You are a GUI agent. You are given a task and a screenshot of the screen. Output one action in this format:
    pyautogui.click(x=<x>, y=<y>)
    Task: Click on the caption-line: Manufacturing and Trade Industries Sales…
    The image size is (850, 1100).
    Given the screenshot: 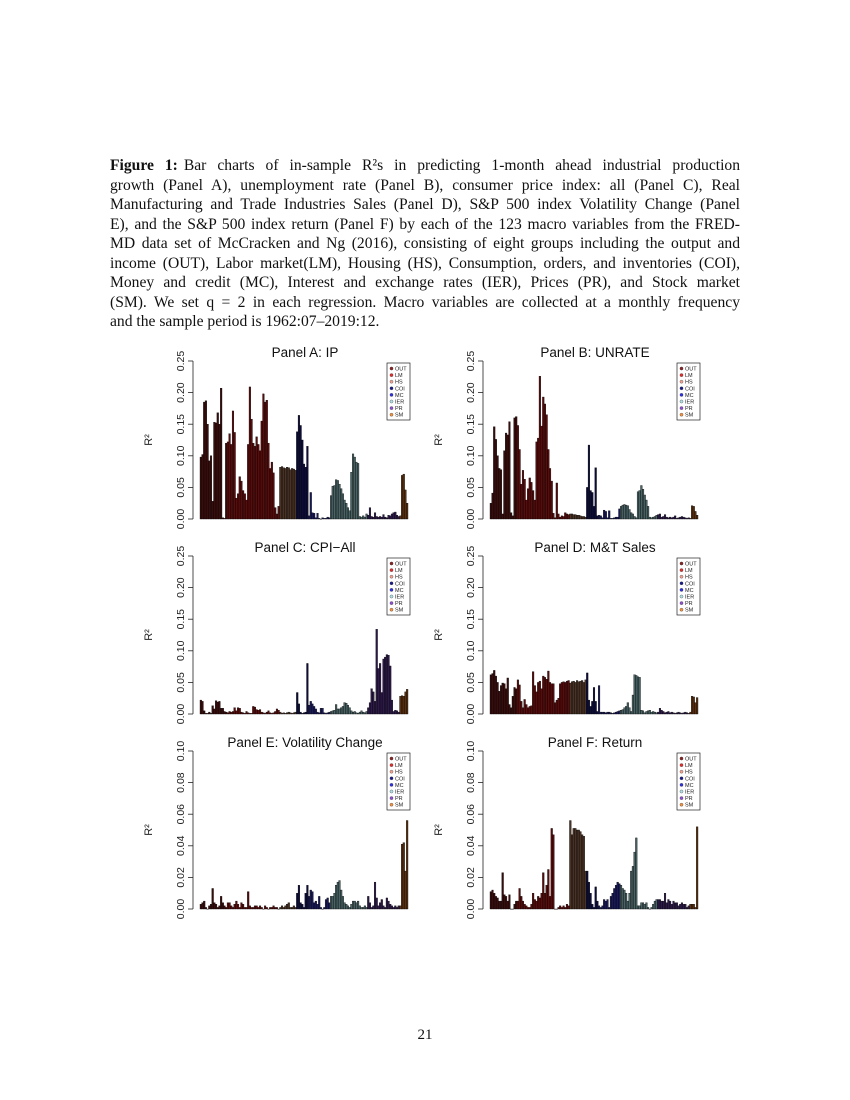 What is the action you would take?
    pyautogui.click(x=425, y=205)
    